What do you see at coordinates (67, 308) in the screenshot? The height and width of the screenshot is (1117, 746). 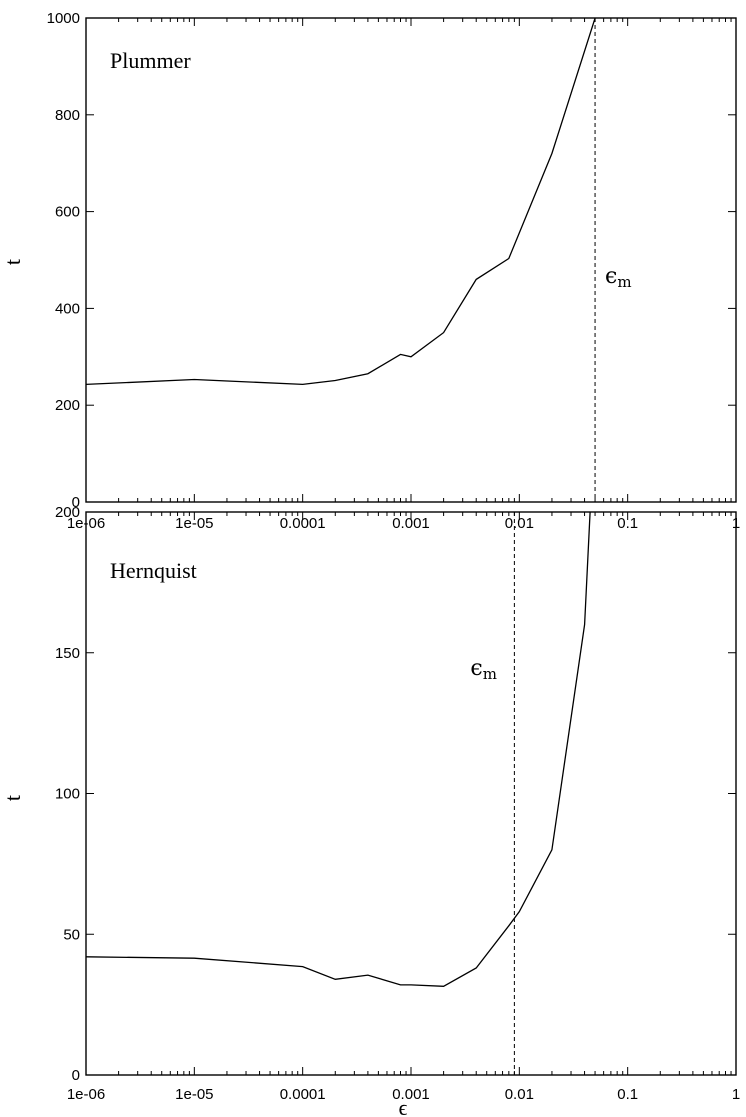 I see `y-tick-label: 400` at bounding box center [67, 308].